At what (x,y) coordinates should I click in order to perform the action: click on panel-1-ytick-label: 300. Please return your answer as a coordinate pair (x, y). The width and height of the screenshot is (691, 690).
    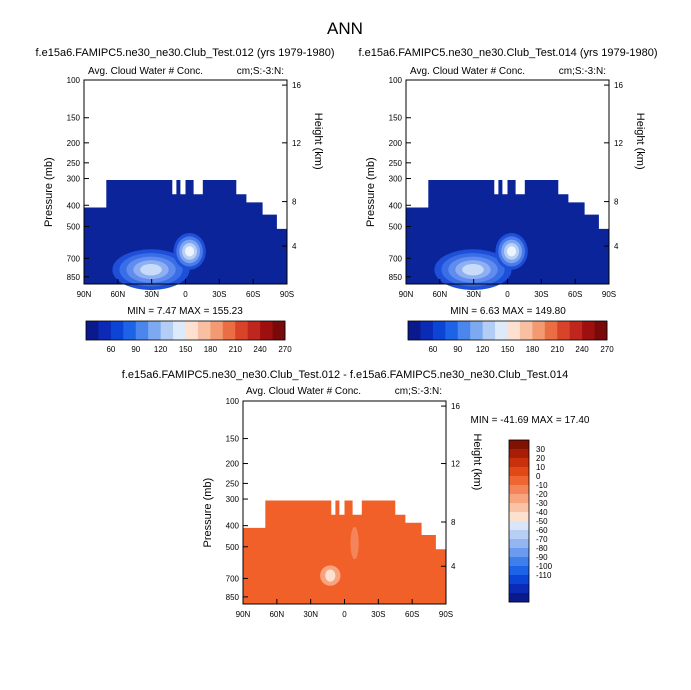
    Looking at the image, I should click on (74, 179).